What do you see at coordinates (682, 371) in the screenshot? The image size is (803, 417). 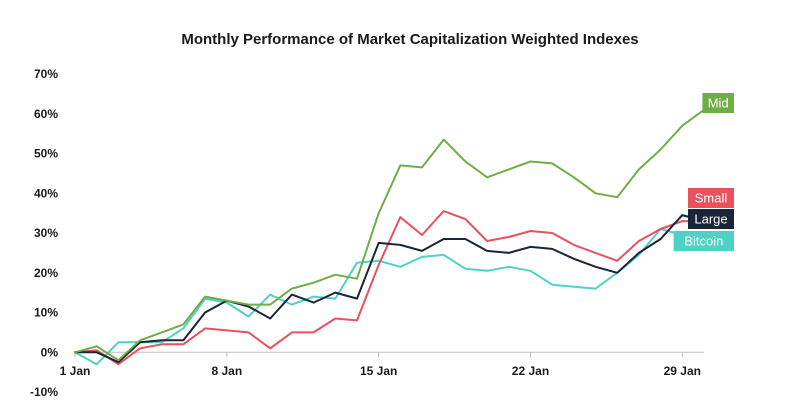 I see `x-tick-label: 29 Jan` at bounding box center [682, 371].